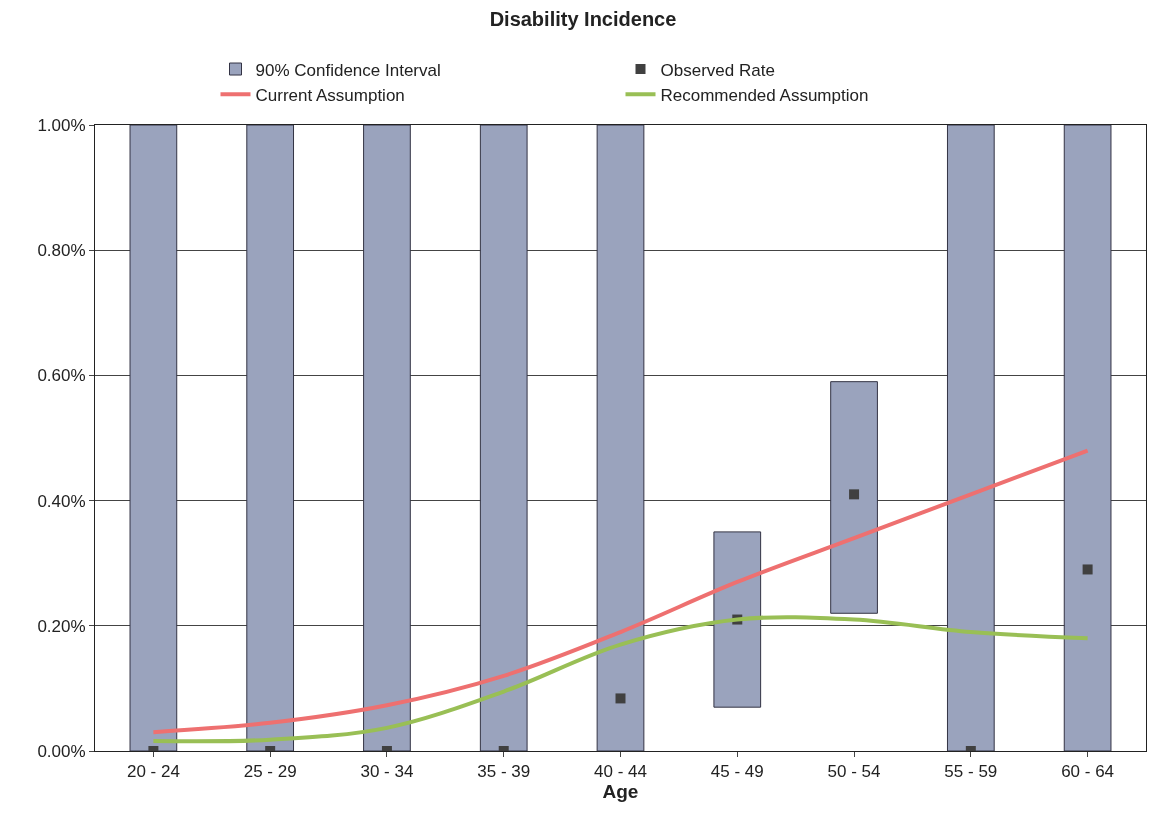  I want to click on y-tick-label: 0.80%, so click(61, 251).